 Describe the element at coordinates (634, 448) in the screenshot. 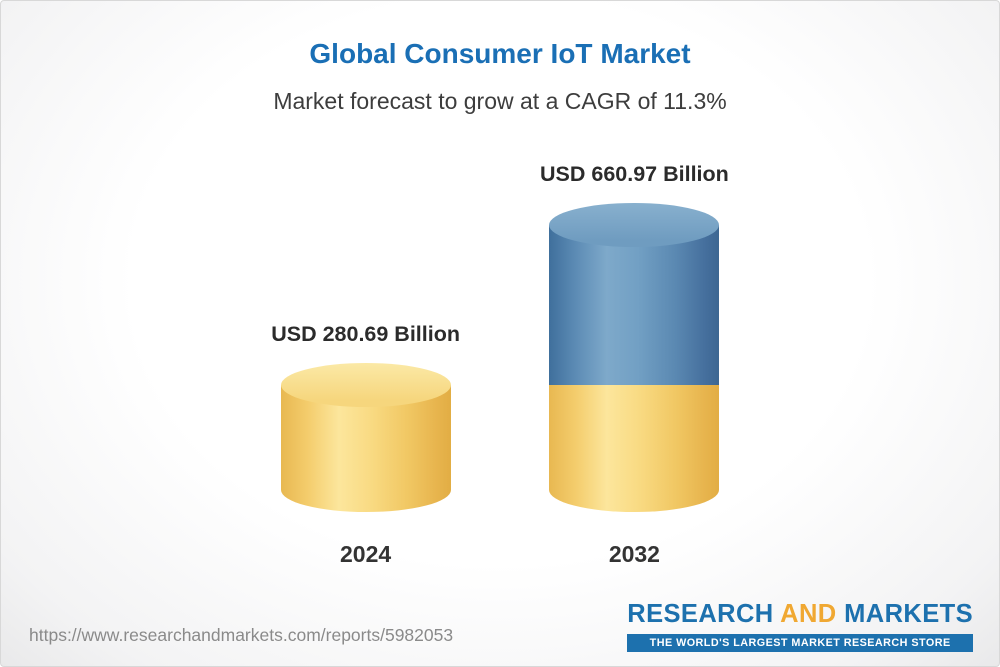

I see `cylinder-2032-base-segment` at that location.